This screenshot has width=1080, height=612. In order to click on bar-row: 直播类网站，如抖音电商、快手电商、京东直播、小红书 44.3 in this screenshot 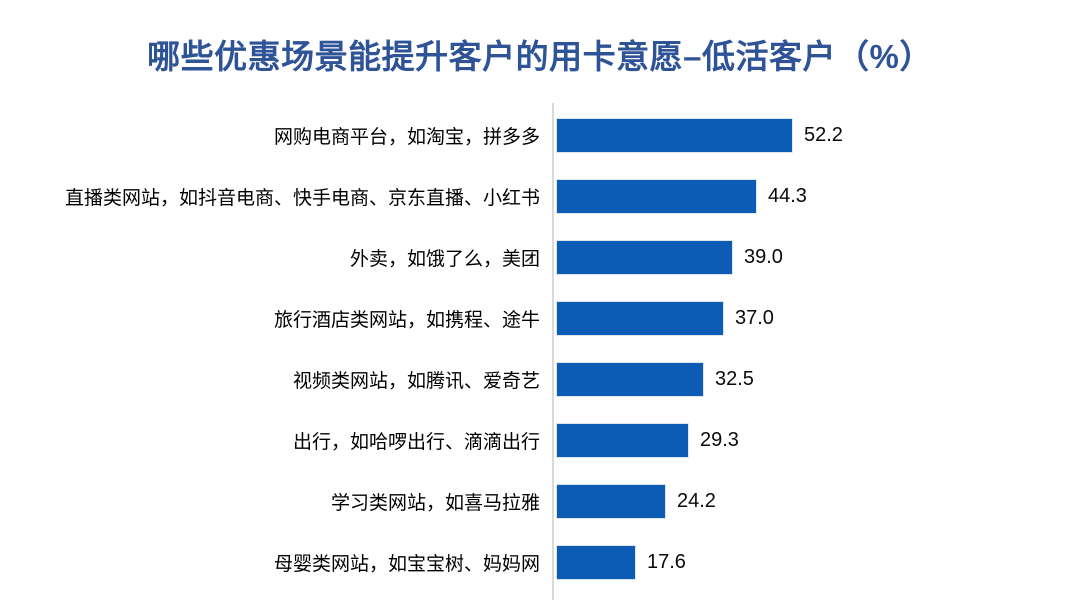, I will do `click(540, 196)`.